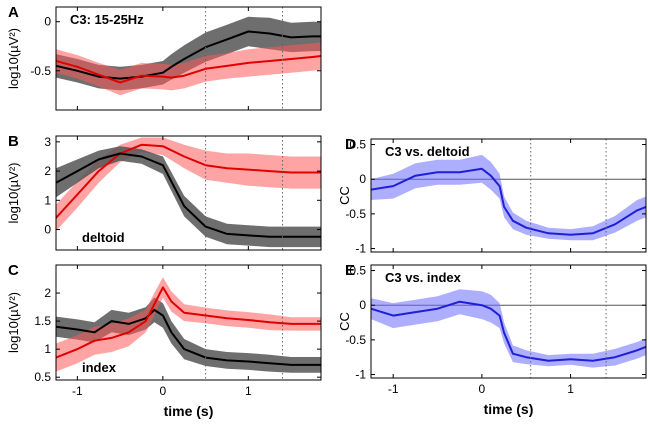 The image size is (650, 424). What do you see at coordinates (355, 214) in the screenshot?
I see `ytick-label-d-1: -0.5` at bounding box center [355, 214].